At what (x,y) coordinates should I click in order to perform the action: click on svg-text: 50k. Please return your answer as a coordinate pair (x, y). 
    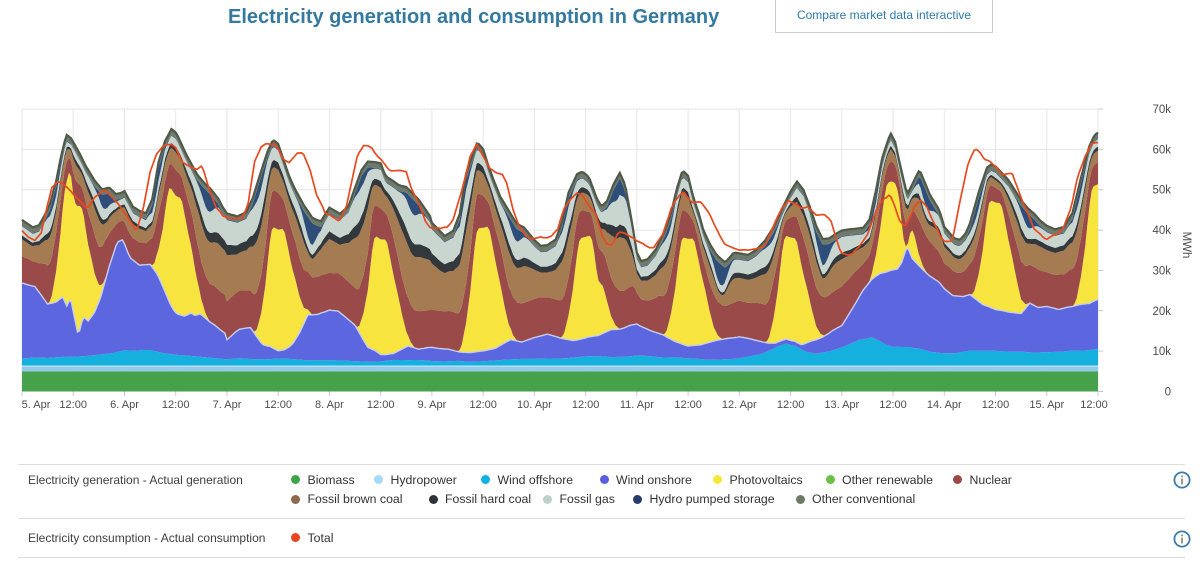
    Looking at the image, I should click on (1161, 191).